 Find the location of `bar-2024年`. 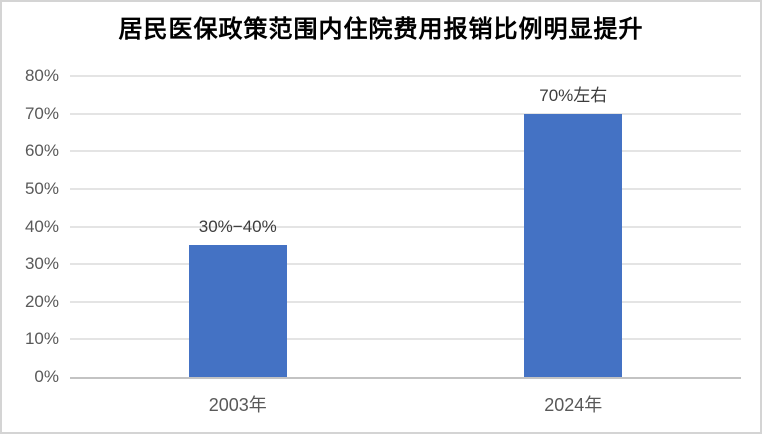

bar-2024年 is located at coordinates (573, 245).